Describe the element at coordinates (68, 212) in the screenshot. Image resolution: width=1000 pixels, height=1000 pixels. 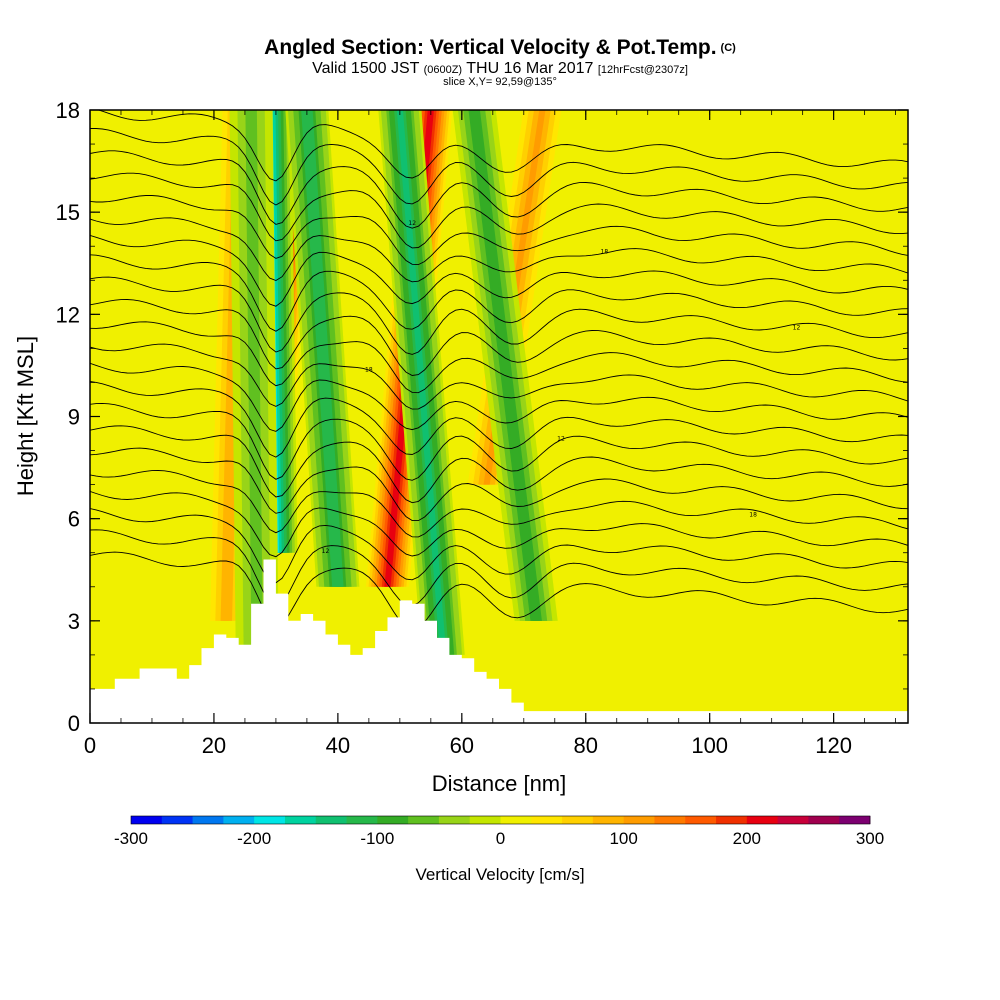
I see `y-tick-label: 15` at that location.